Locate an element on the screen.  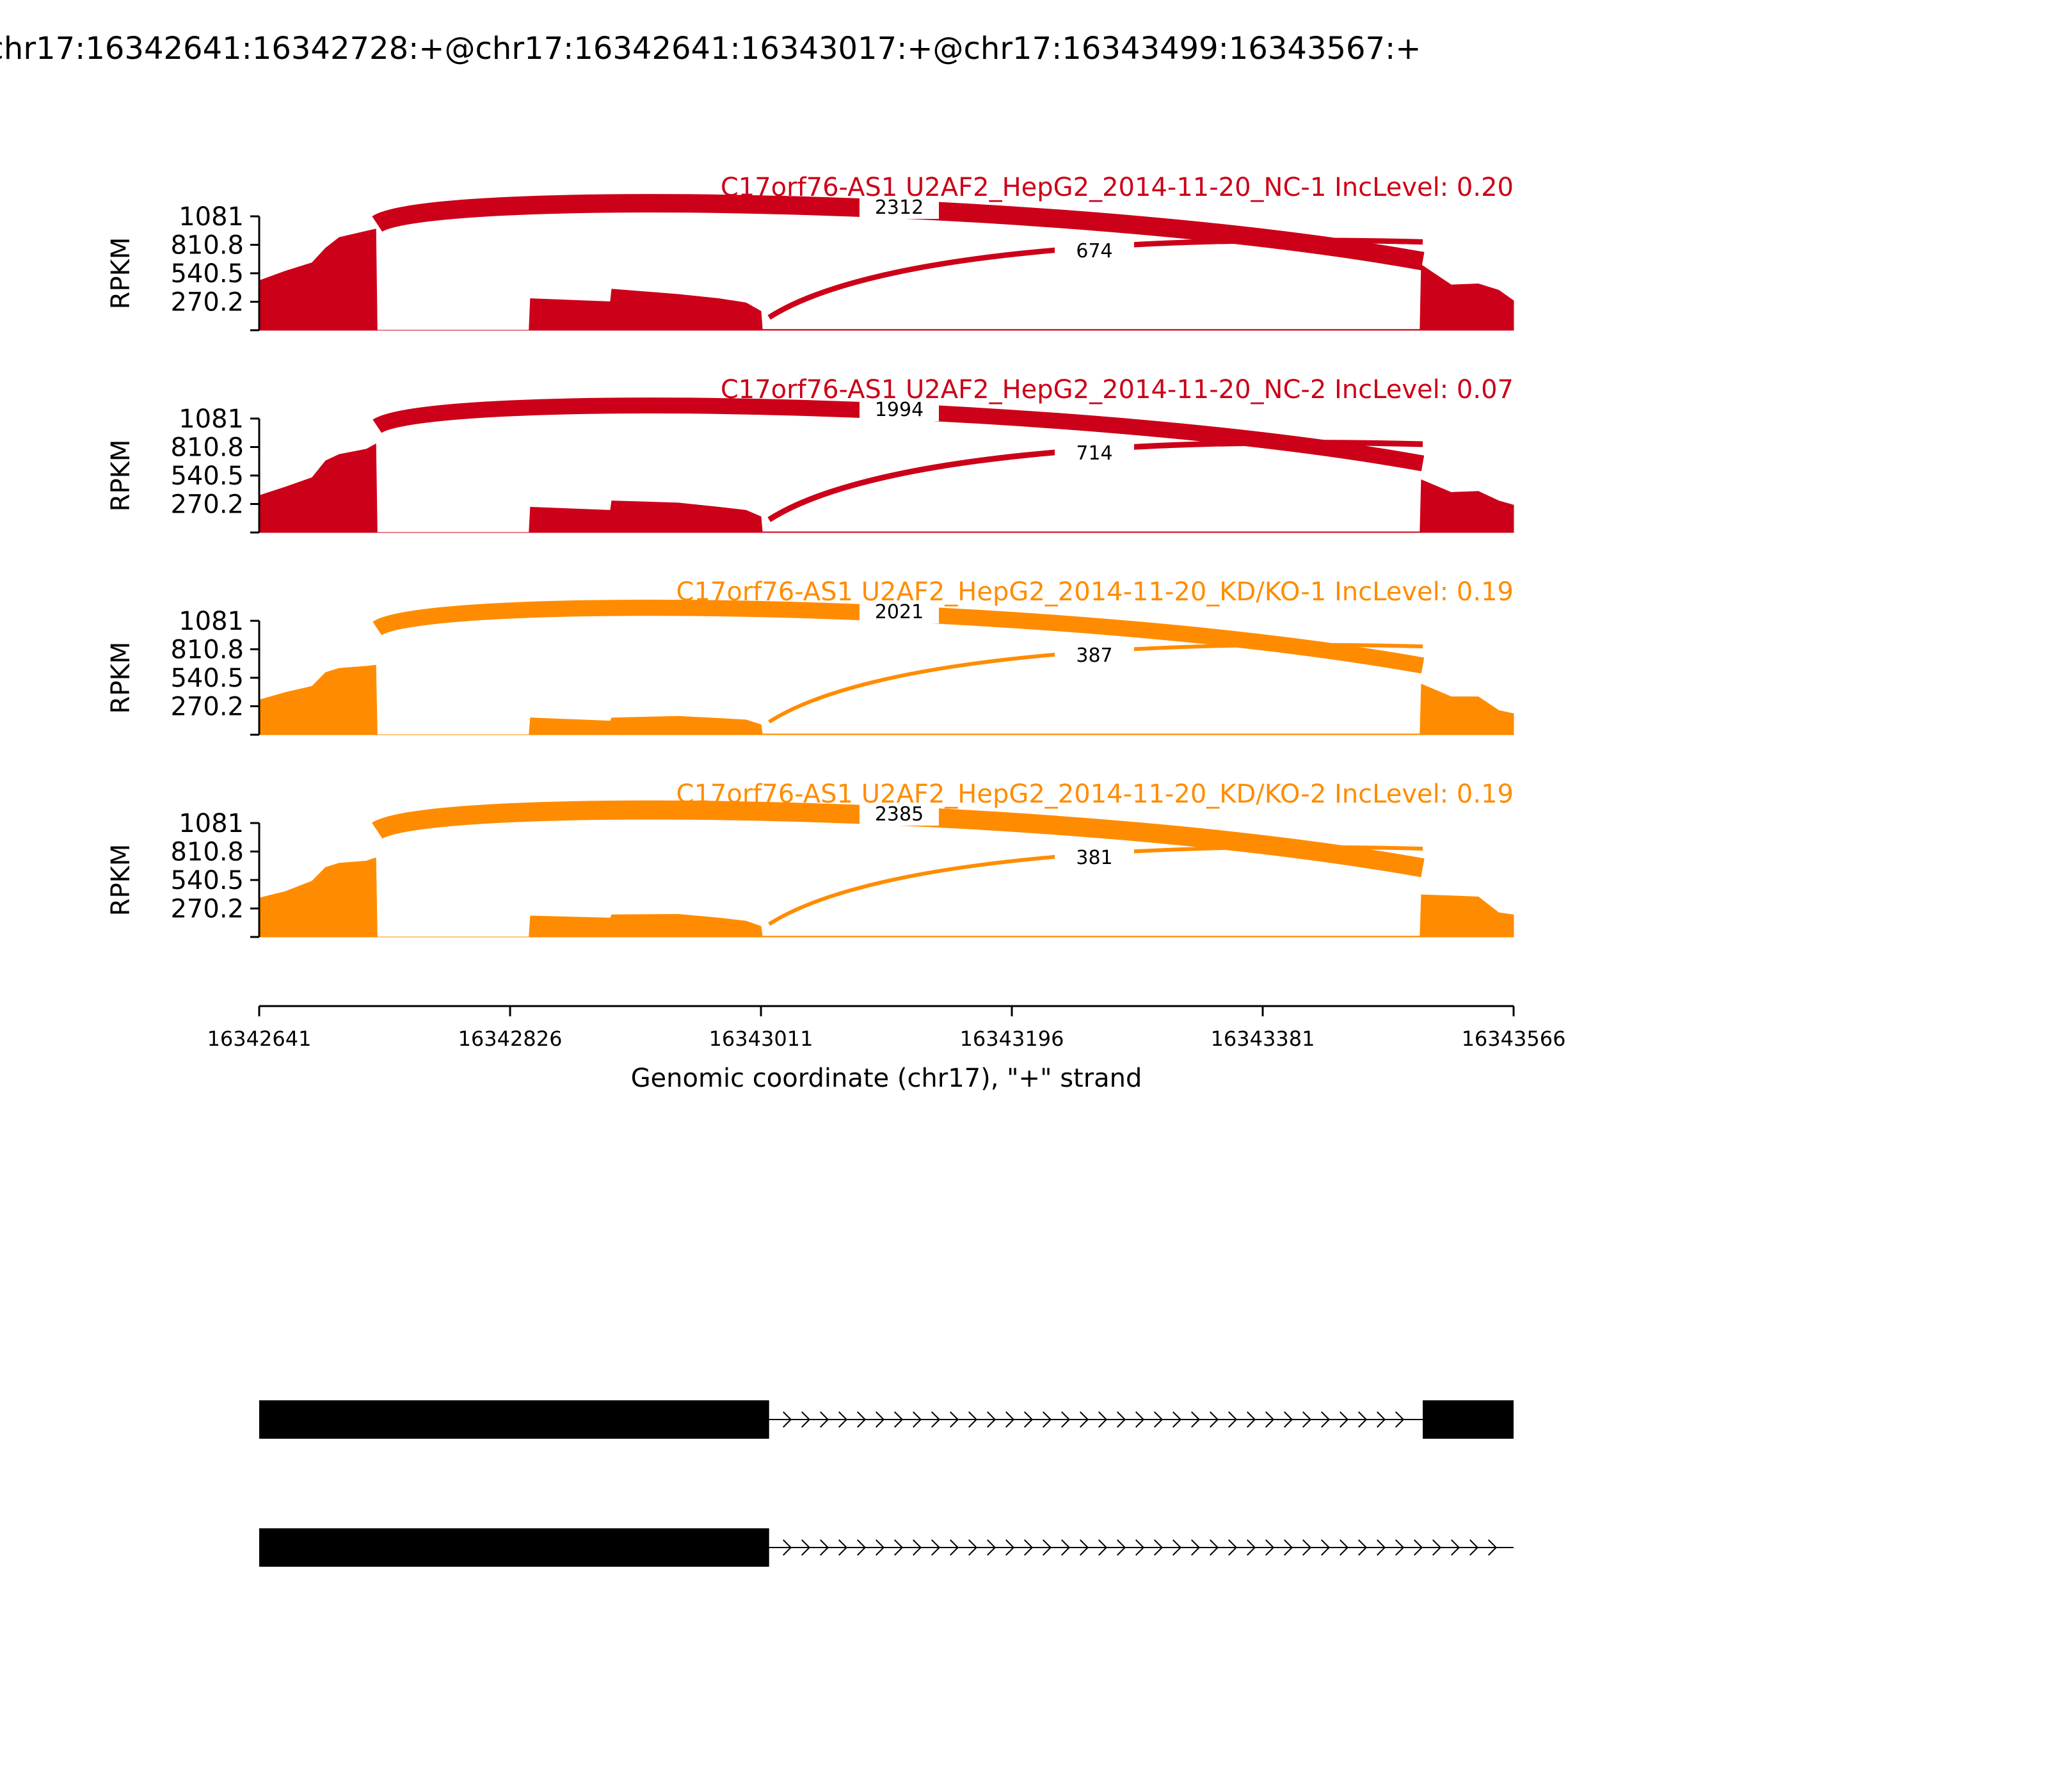
x-tick-label: 16342641 is located at coordinates (259, 1039).